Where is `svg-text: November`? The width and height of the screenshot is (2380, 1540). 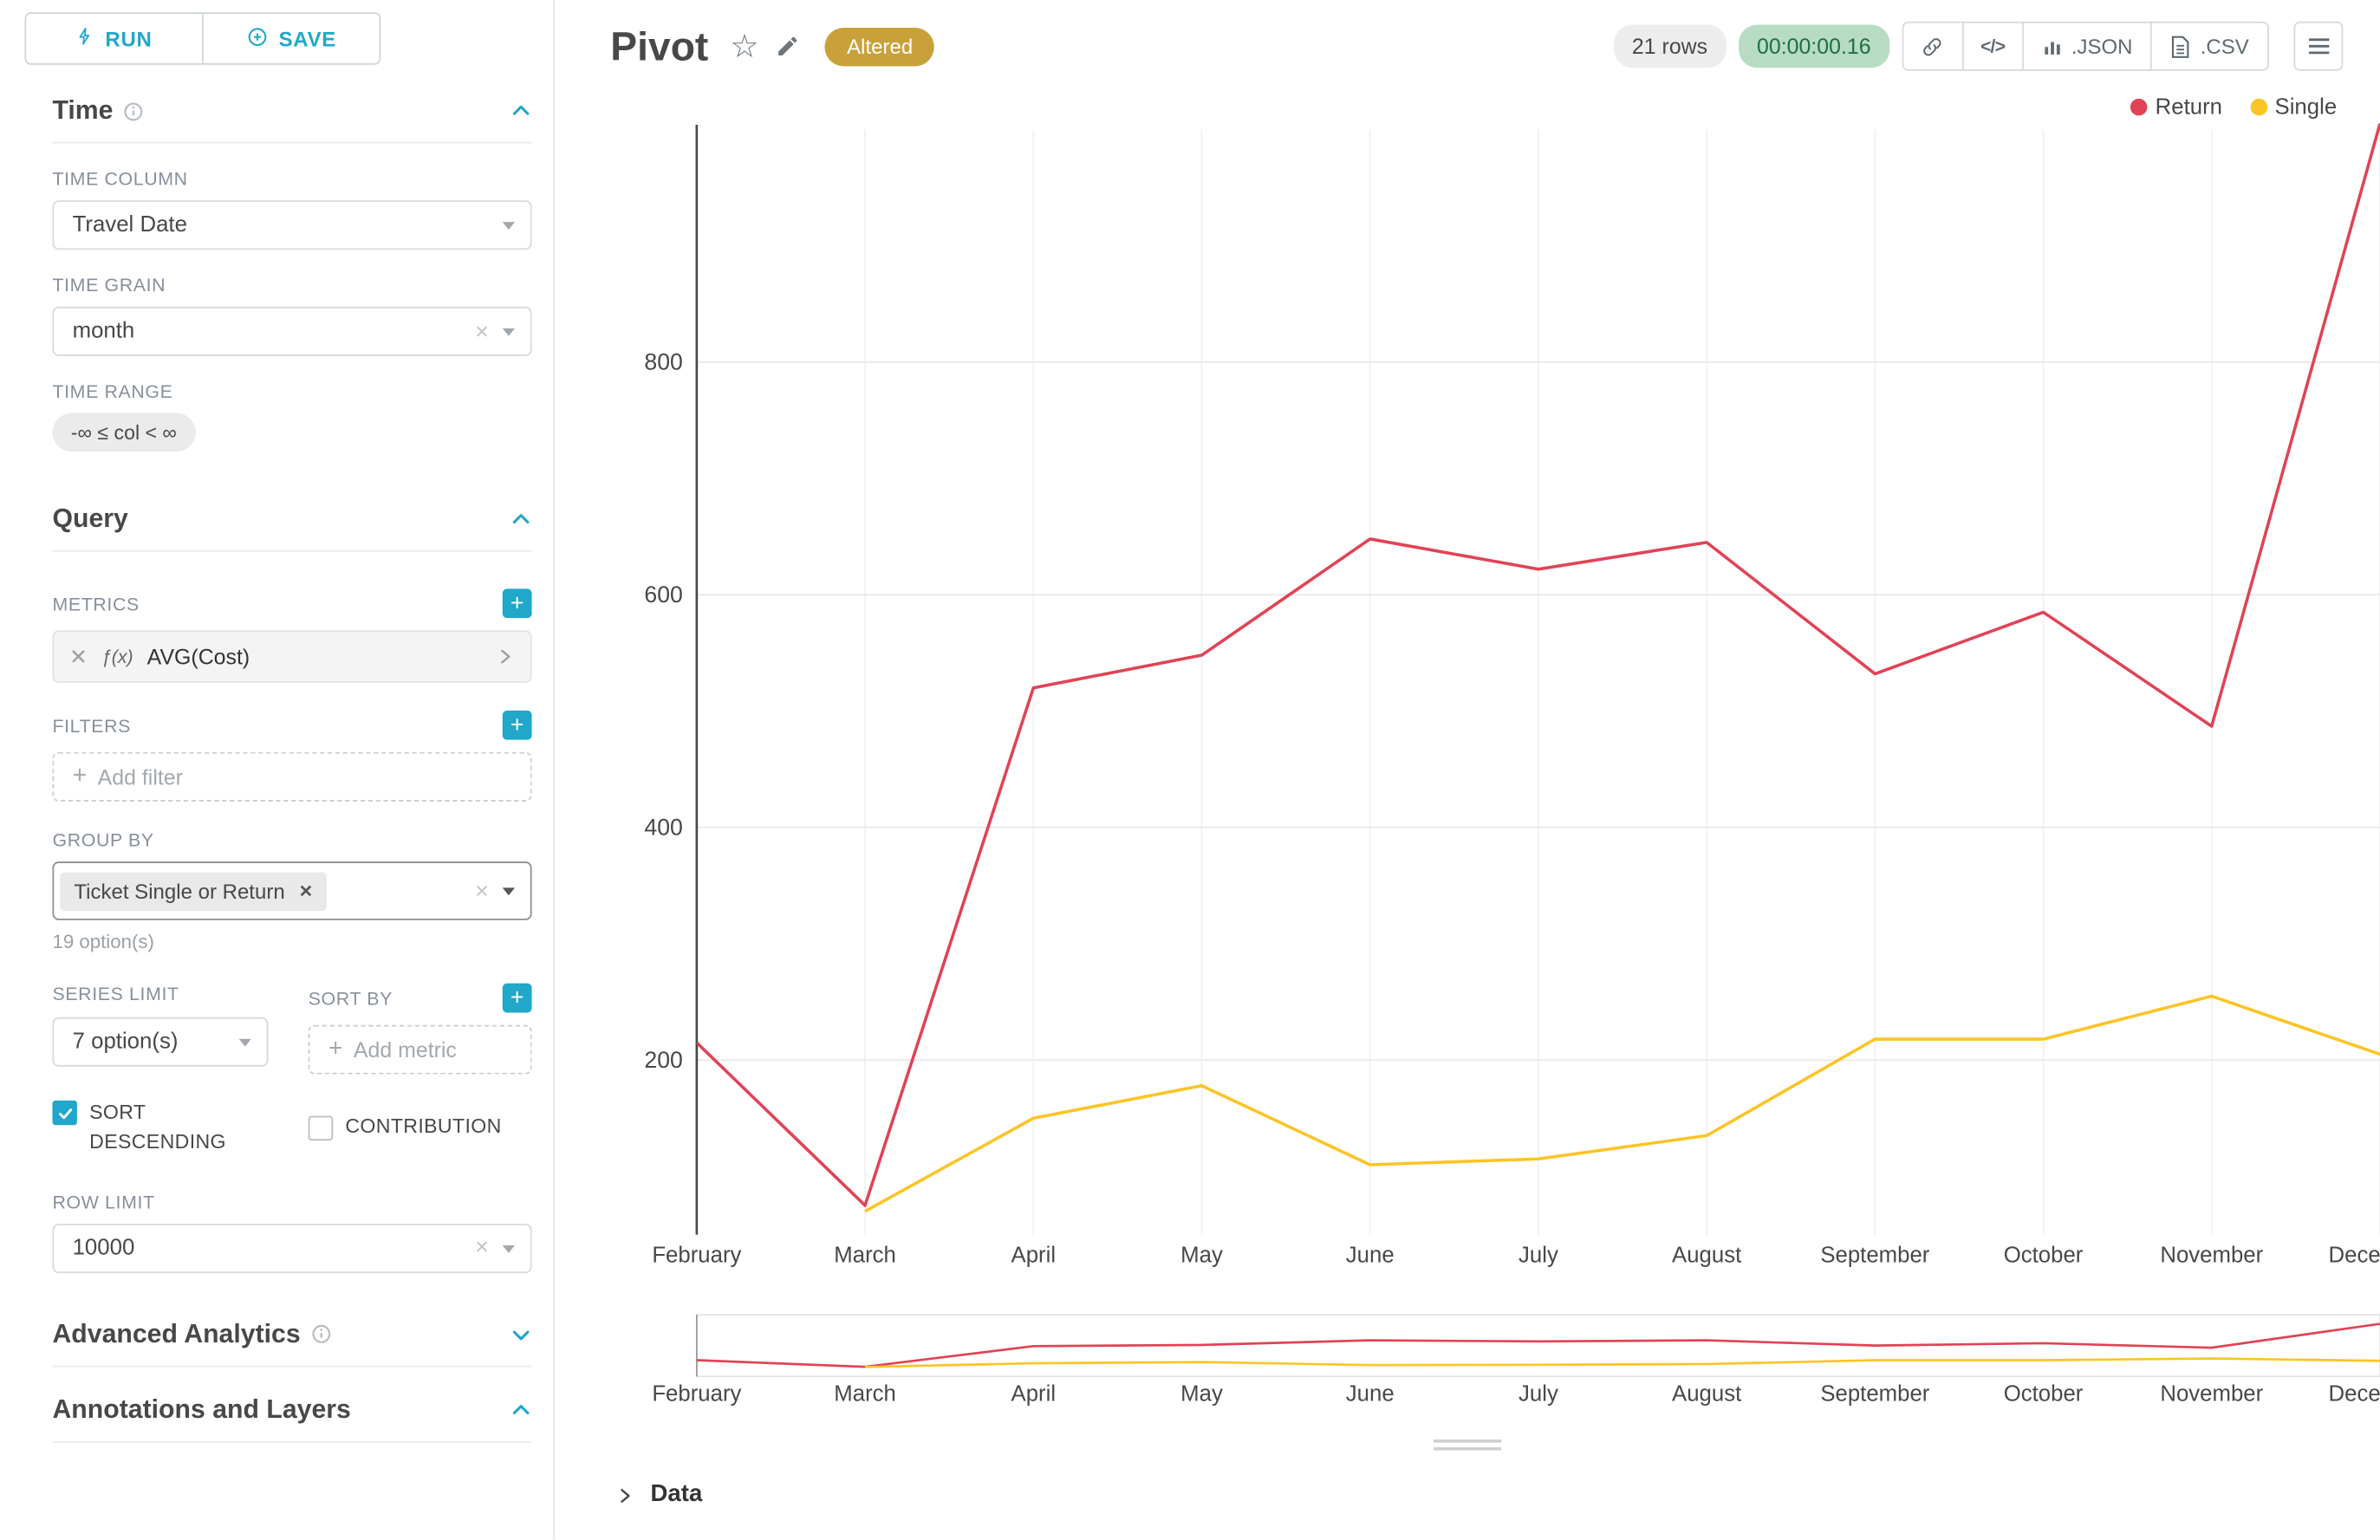 svg-text: November is located at coordinates (2211, 1395).